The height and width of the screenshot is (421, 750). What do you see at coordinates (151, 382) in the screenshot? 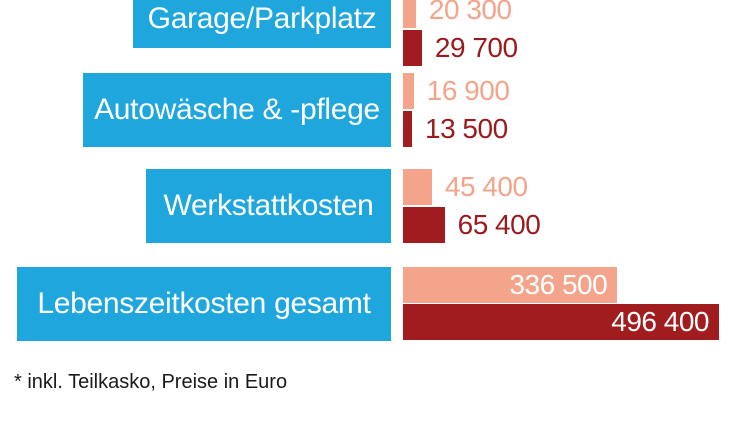
I see `footnote: * inkl. Teilkasko, Preise in Euro` at bounding box center [151, 382].